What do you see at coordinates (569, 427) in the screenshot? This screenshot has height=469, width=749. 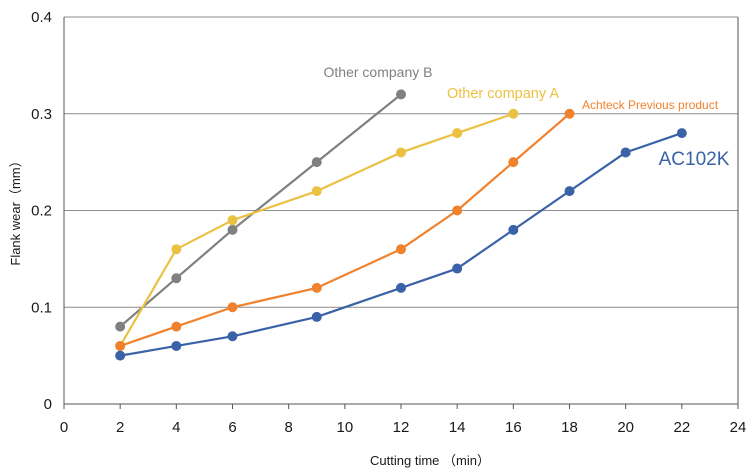 I see `x-tick-label: 18` at bounding box center [569, 427].